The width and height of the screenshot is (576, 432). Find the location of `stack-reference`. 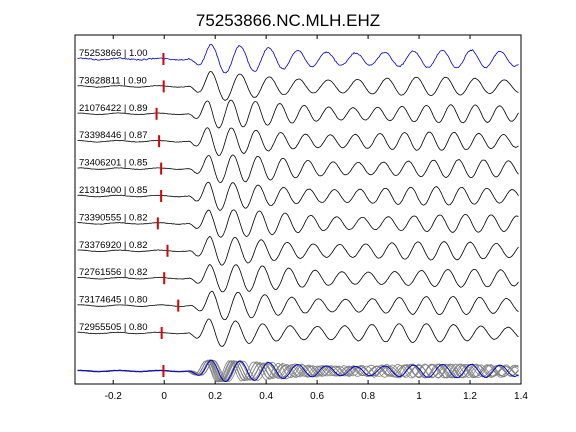

stack-reference is located at coordinates (298, 371).